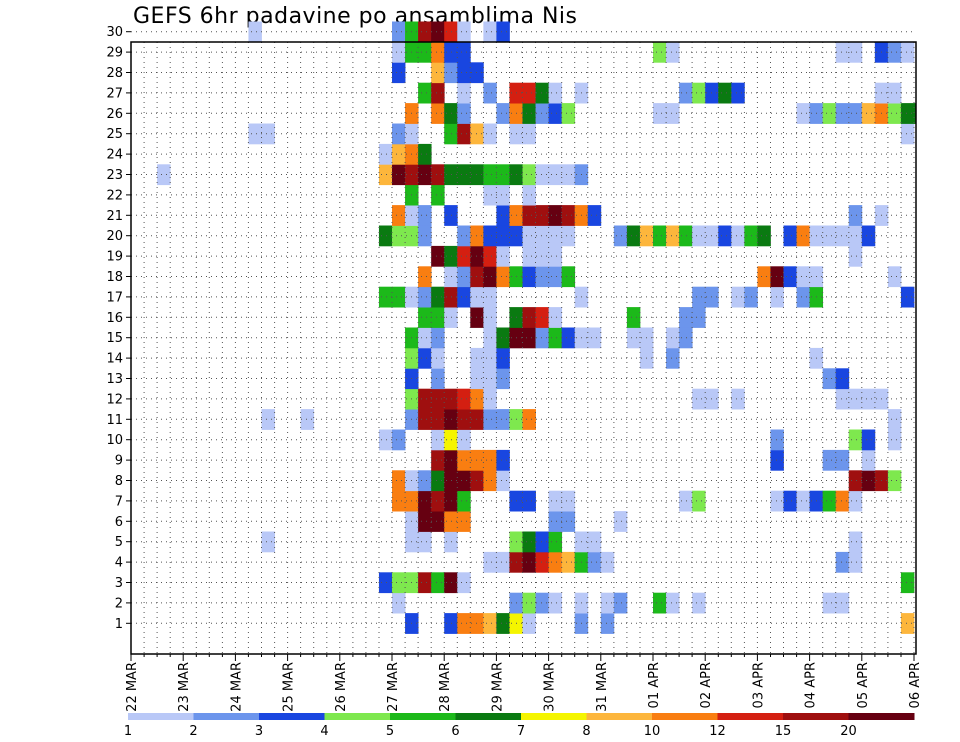 The height and width of the screenshot is (742, 960). What do you see at coordinates (848, 731) in the screenshot?
I see `legend-label: 20` at bounding box center [848, 731].